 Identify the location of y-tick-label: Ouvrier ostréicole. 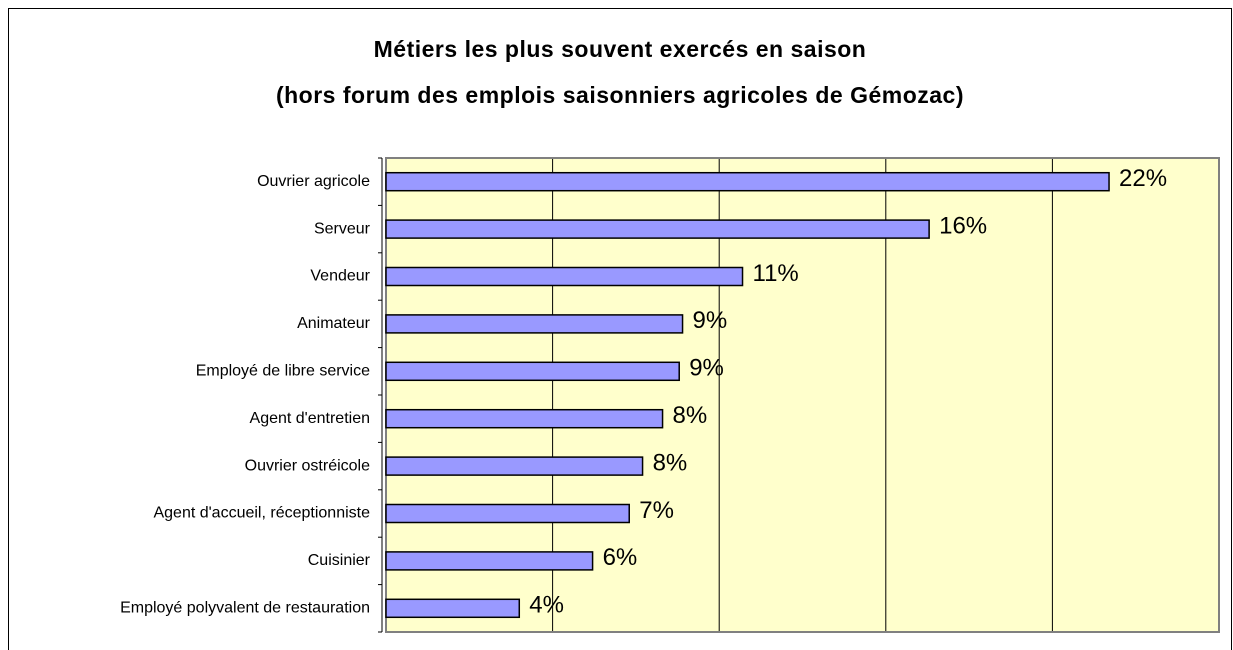
(307, 465).